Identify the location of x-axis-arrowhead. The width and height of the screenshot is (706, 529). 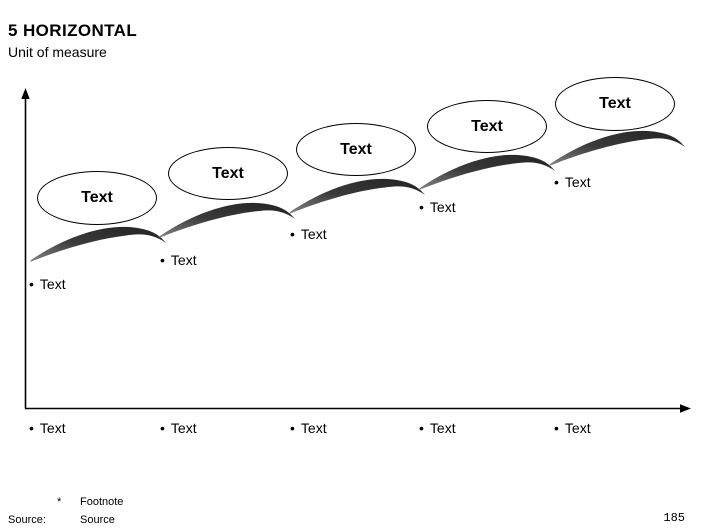
(685, 408).